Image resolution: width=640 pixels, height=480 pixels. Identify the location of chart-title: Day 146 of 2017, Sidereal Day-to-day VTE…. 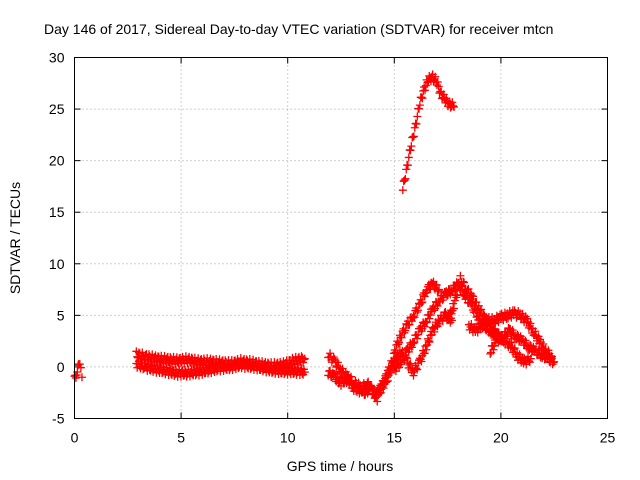
(298, 29).